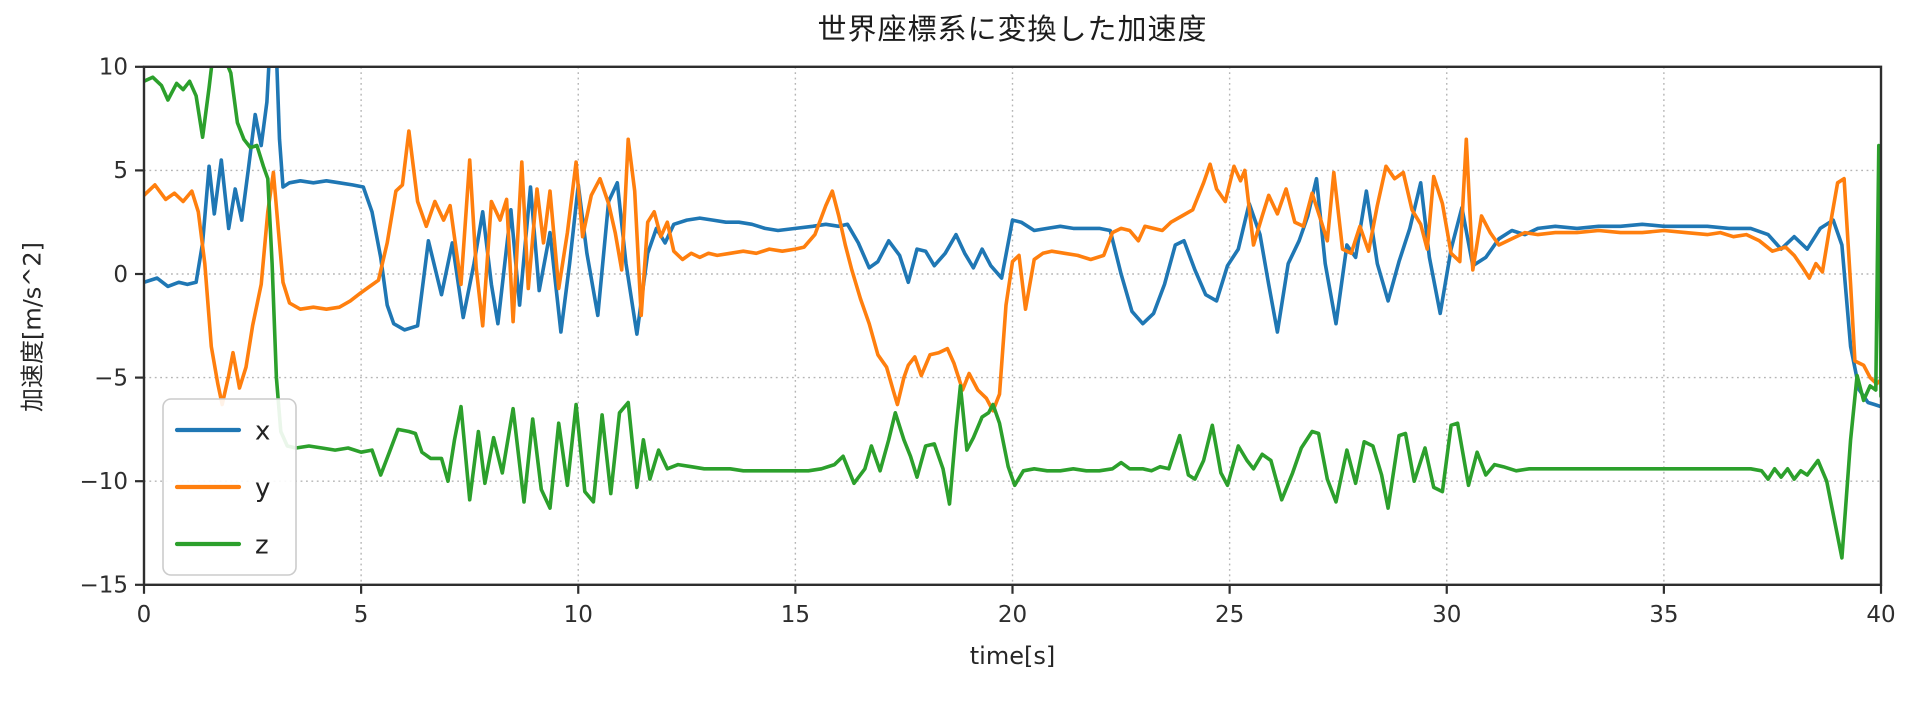  Describe the element at coordinates (361, 615) in the screenshot. I see `x-tick-label: 5` at that location.